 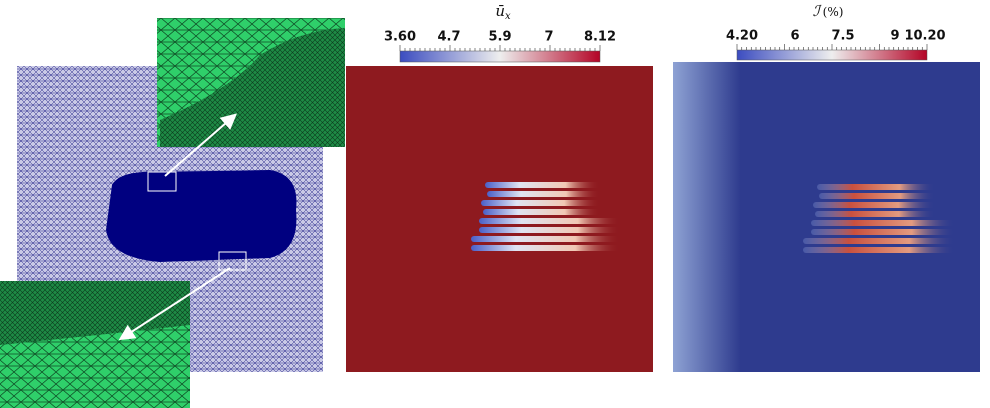 I want to click on tick-label: 4.7, so click(x=448, y=37).